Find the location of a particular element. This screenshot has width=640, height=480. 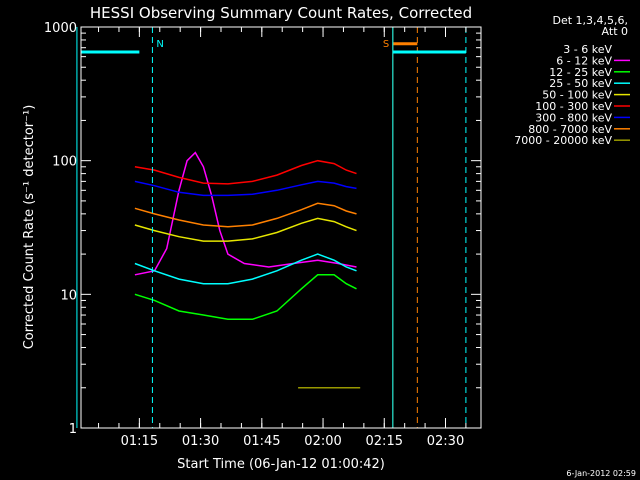

flag-label-1: S is located at coordinates (386, 44).